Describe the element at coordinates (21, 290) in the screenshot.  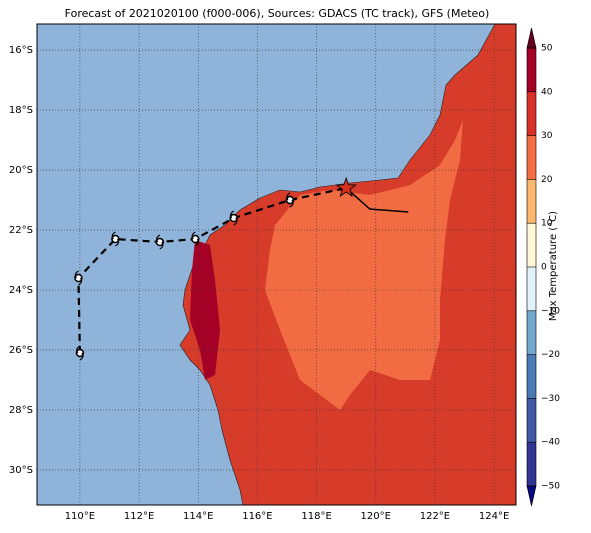
I see `y-tick-label: 24°S` at that location.